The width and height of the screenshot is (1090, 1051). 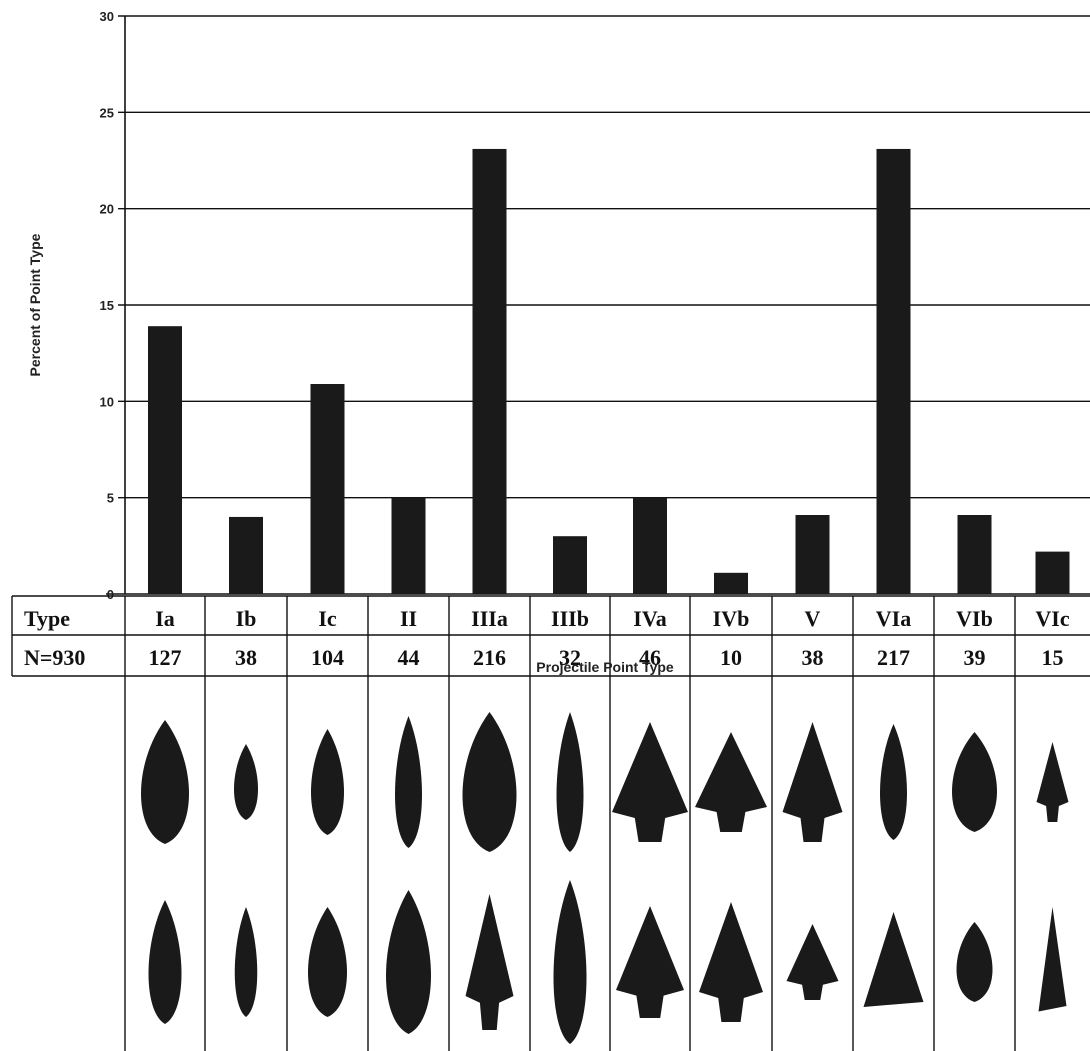 What do you see at coordinates (975, 657) in the screenshot?
I see `count-value: 39` at bounding box center [975, 657].